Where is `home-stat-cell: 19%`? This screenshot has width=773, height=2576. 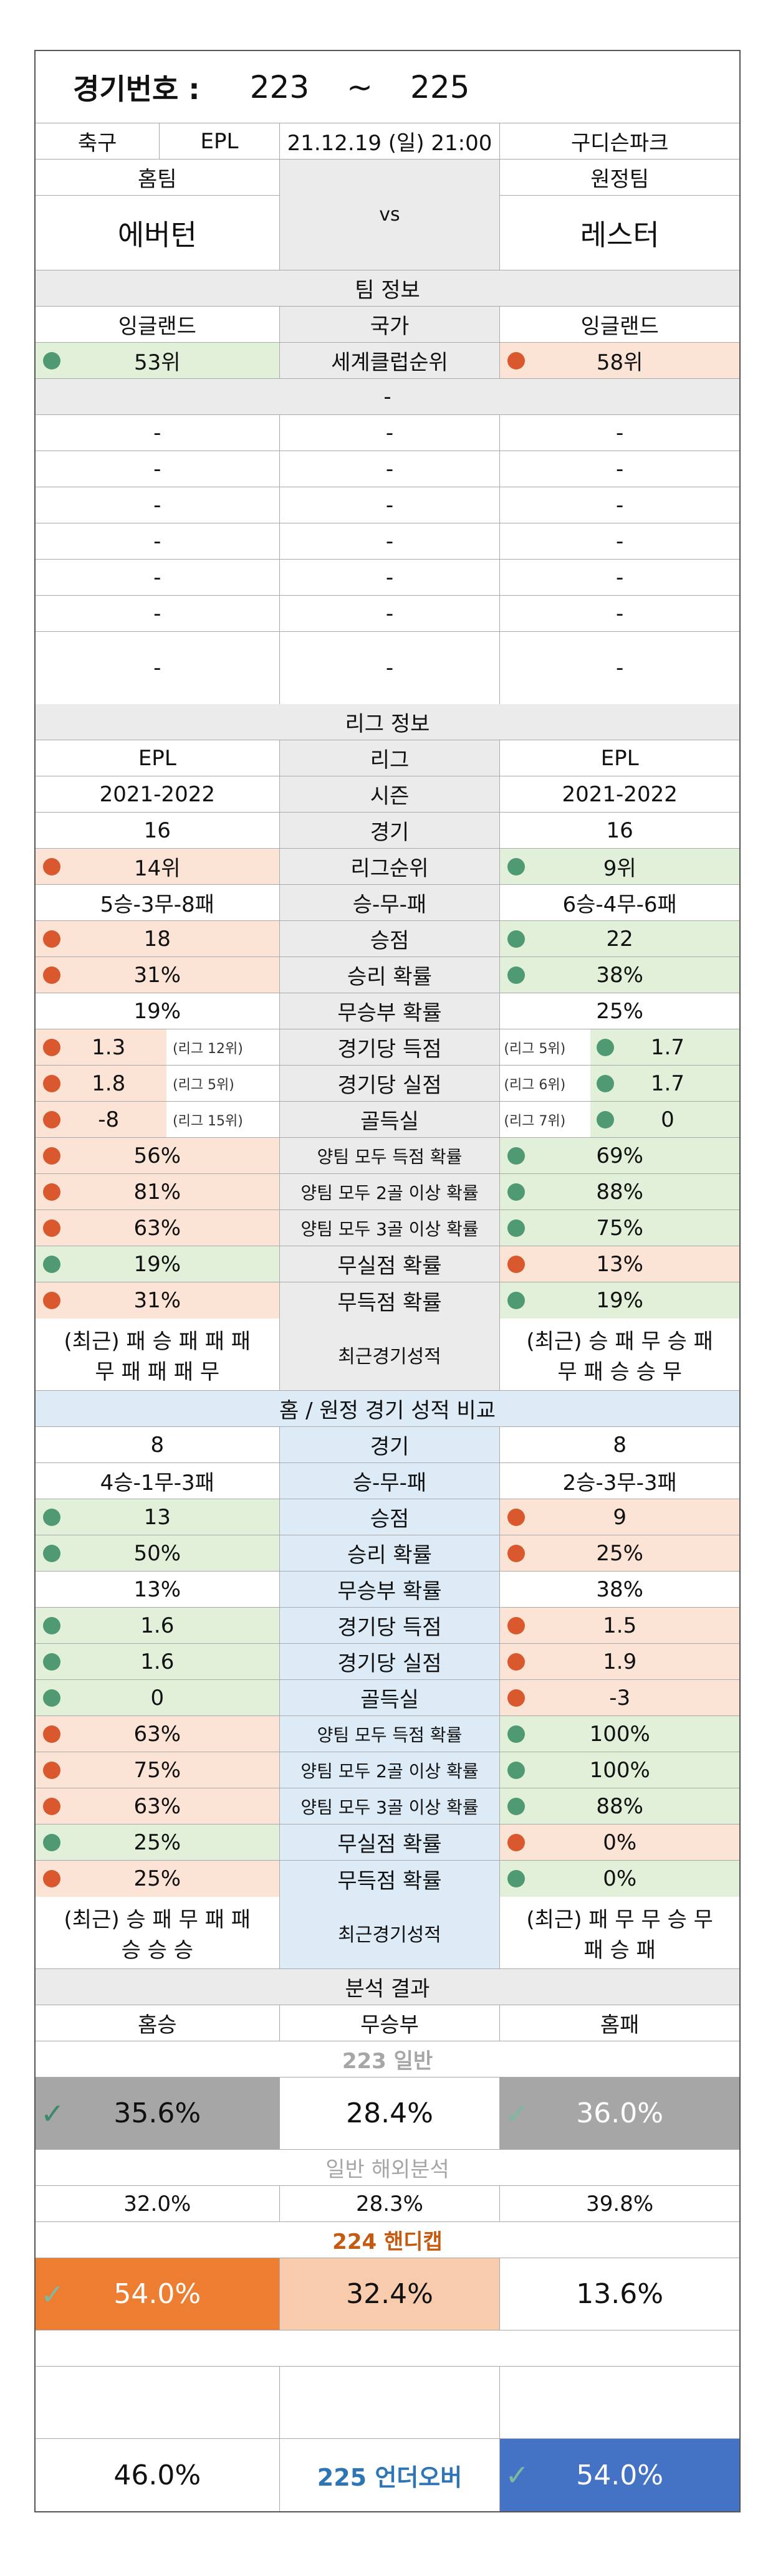
home-stat-cell: 19% is located at coordinates (158, 1264).